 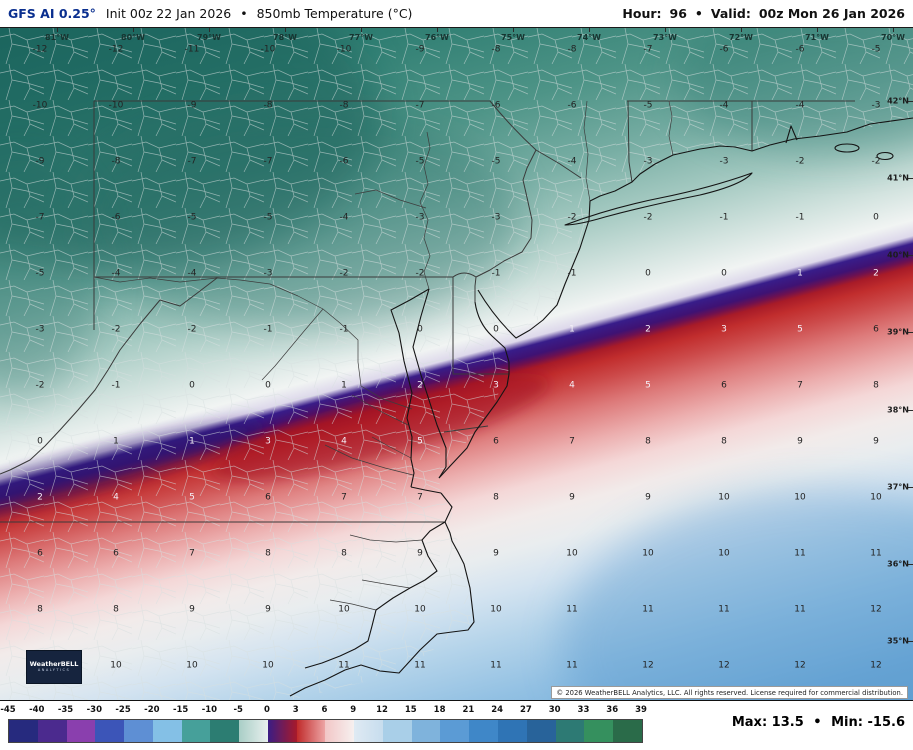 I want to click on colorbar-tick-label: -20, so click(x=152, y=710).